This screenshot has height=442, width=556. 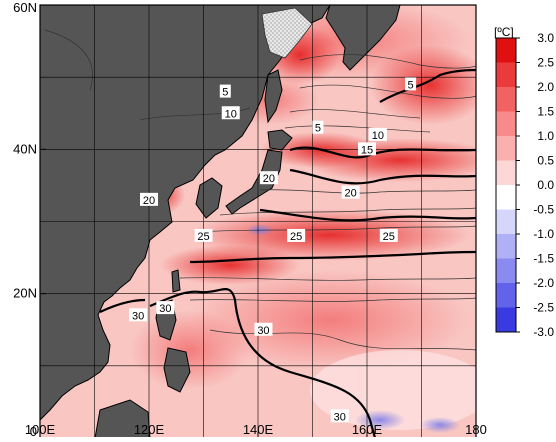 What do you see at coordinates (176, 281) in the screenshot?
I see `taiwan` at bounding box center [176, 281].